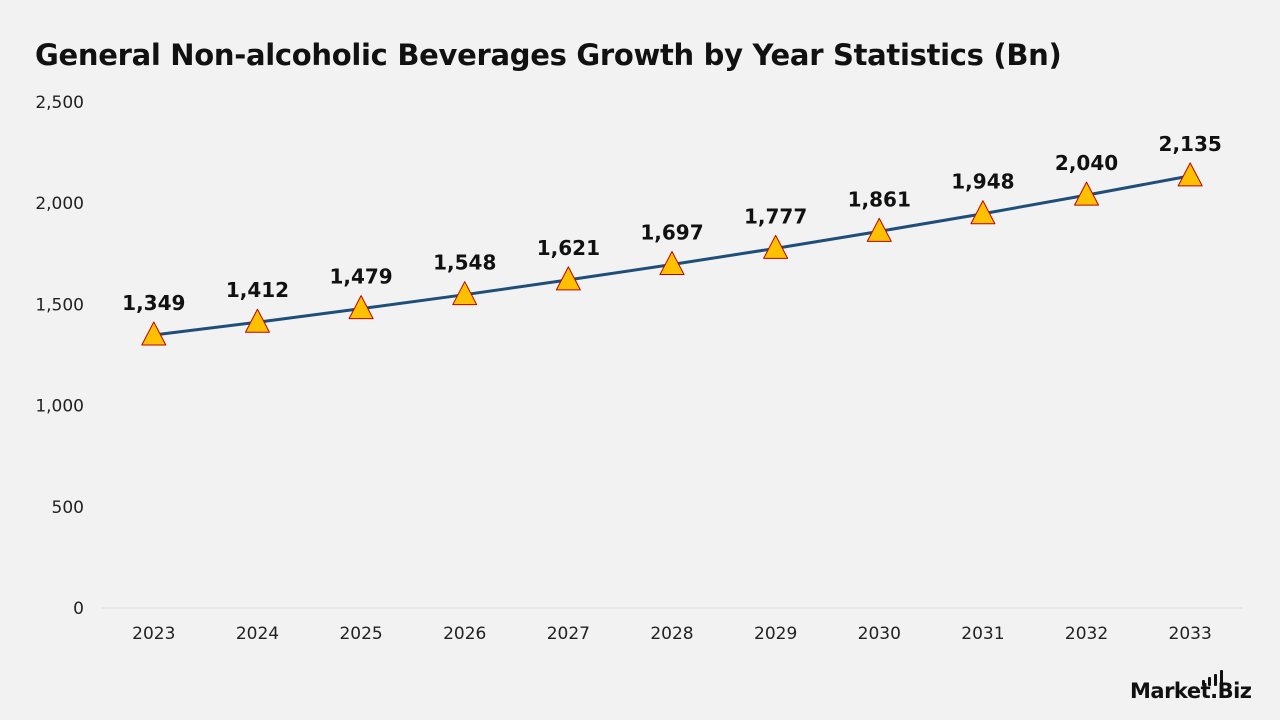  Describe the element at coordinates (879, 199) in the screenshot. I see `data-label: 1,861` at that location.